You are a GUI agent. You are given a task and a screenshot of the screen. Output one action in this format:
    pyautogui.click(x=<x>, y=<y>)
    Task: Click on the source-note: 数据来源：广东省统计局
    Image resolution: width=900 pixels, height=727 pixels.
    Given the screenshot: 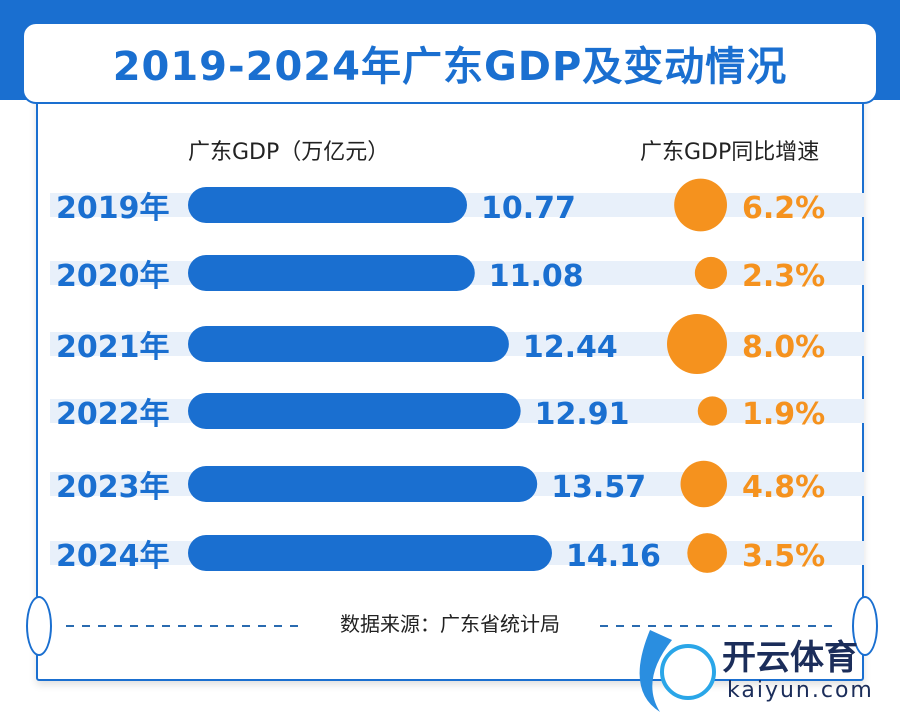 What is the action you would take?
    pyautogui.click(x=450, y=622)
    